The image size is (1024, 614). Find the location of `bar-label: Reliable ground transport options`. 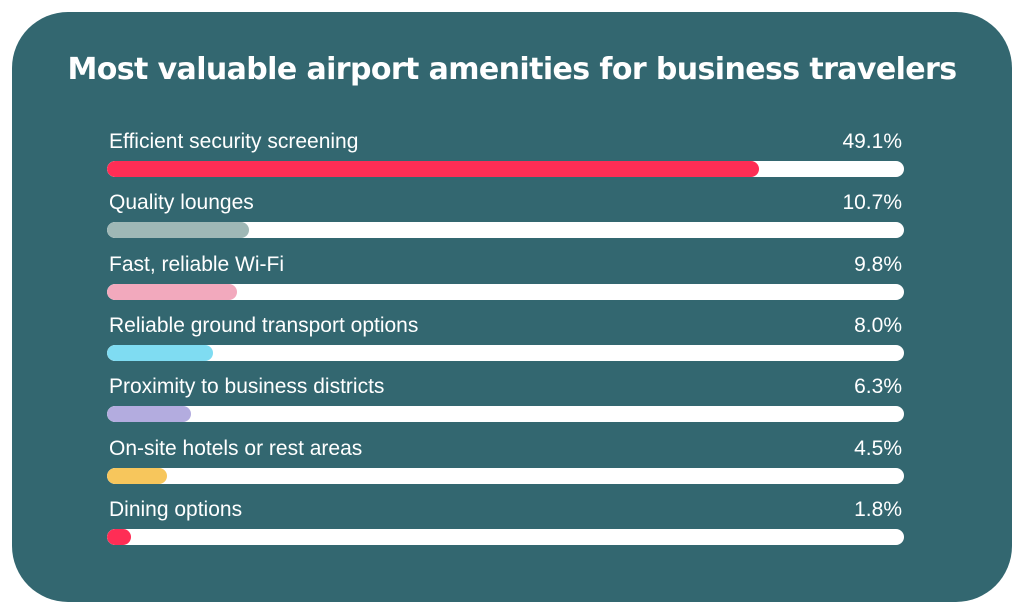

bar-label: Reliable ground transport options is located at coordinates (264, 325).